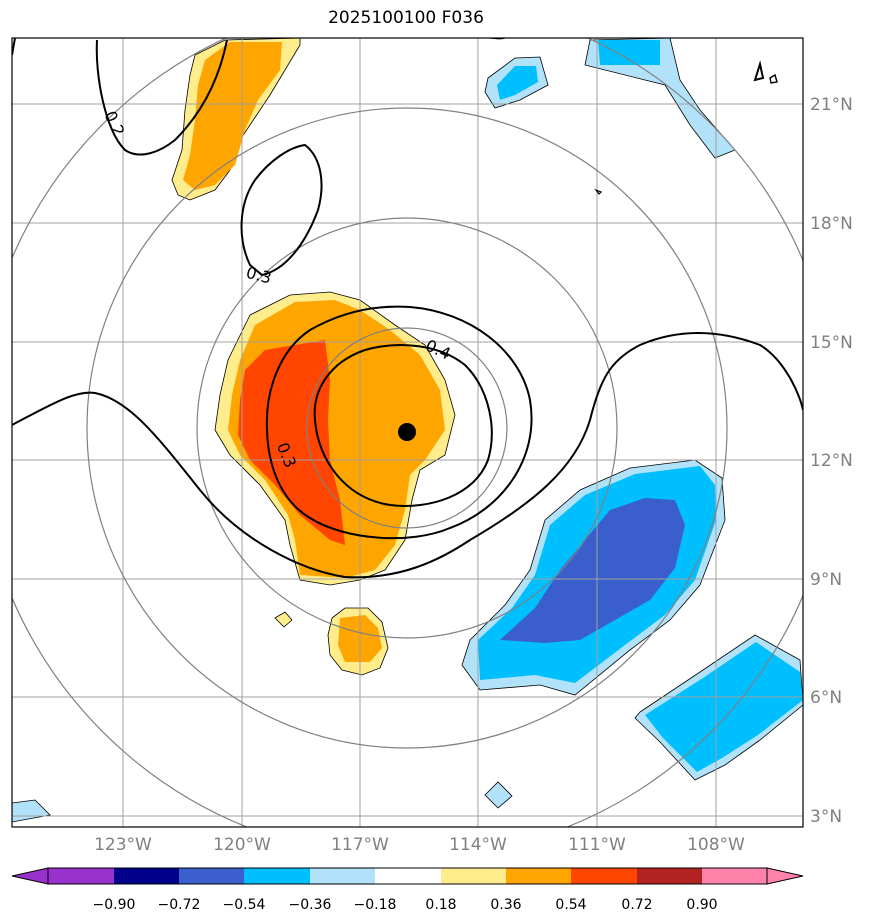  Describe the element at coordinates (123, 845) in the screenshot. I see `lon-label-123w: 123°W` at that location.